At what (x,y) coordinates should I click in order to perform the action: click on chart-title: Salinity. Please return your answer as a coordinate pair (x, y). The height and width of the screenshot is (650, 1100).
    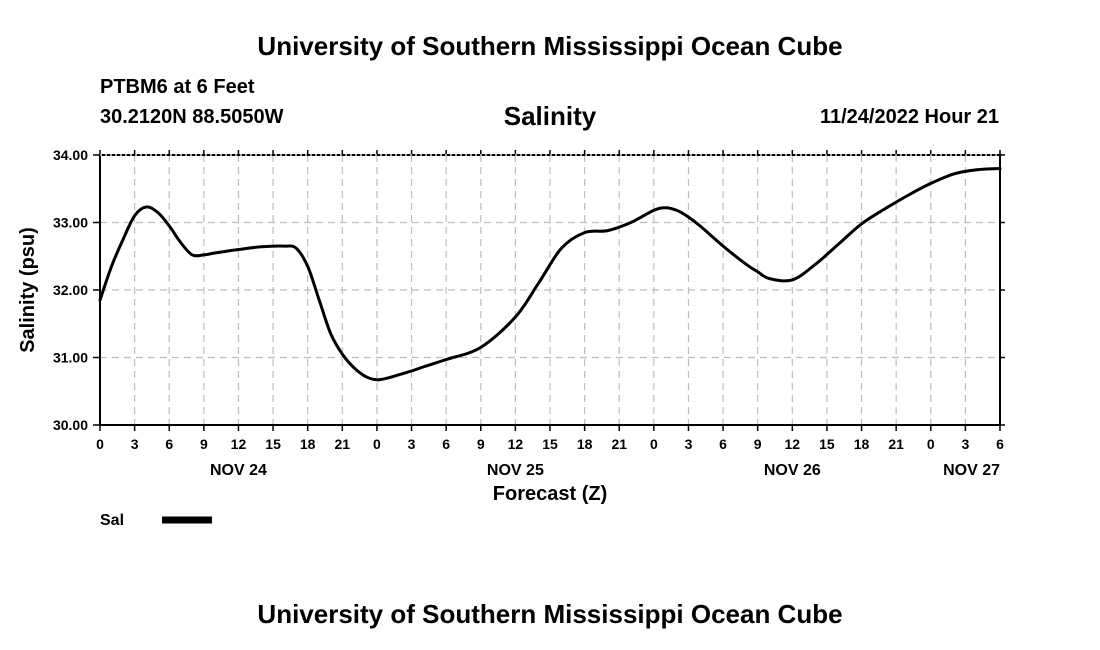
    Looking at the image, I should click on (550, 116).